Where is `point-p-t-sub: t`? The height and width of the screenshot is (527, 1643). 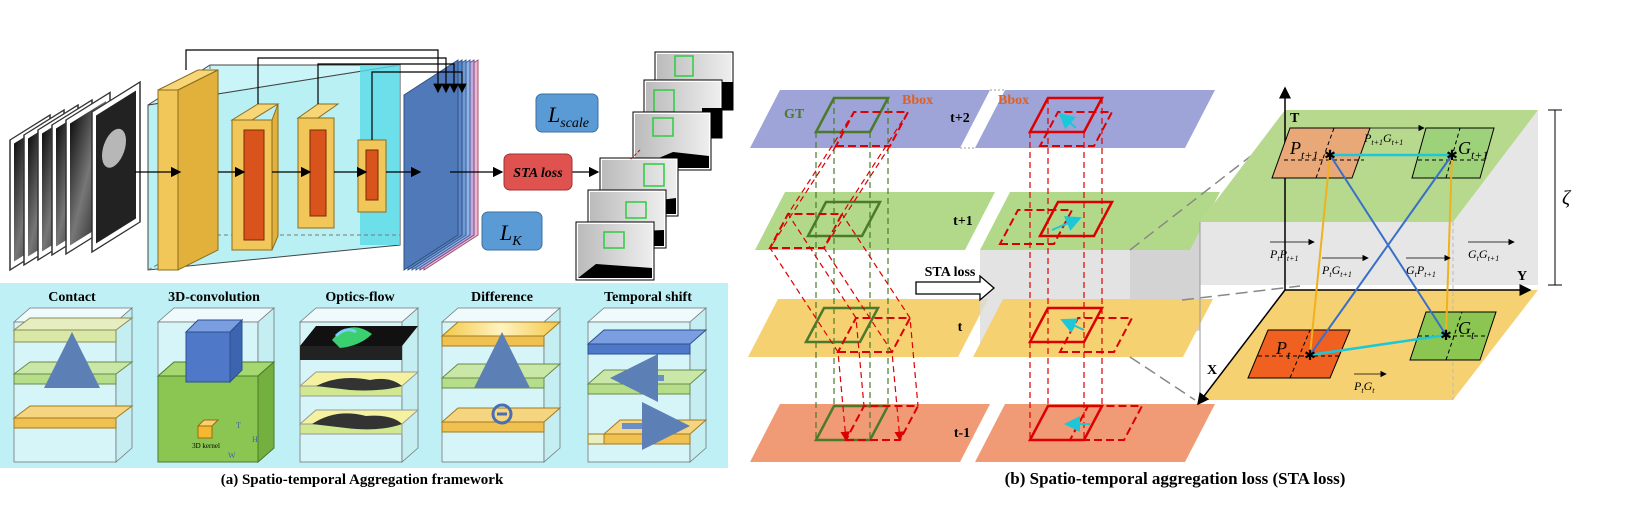 point-p-t-sub: t is located at coordinates (1289, 355).